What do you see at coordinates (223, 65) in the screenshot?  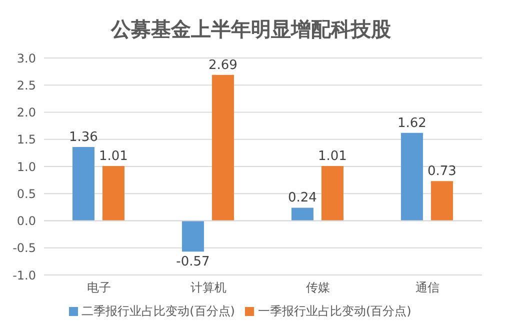 I see `data-label: 2.69` at bounding box center [223, 65].